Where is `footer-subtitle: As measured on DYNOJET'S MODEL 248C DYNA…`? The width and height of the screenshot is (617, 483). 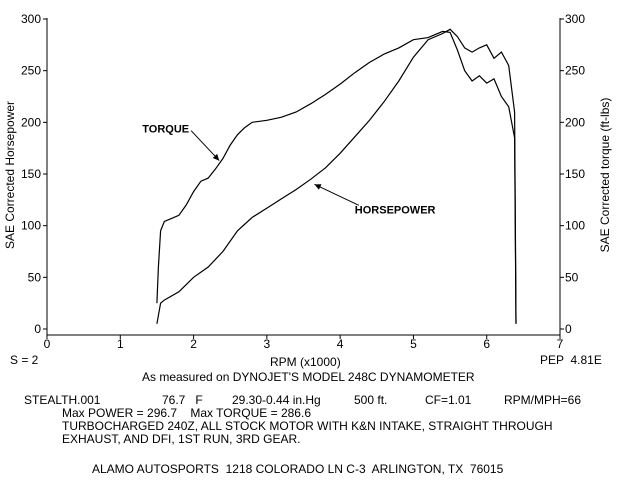
footer-subtitle: As measured on DYNOJET'S MODEL 248C DYNA… is located at coordinates (308, 377).